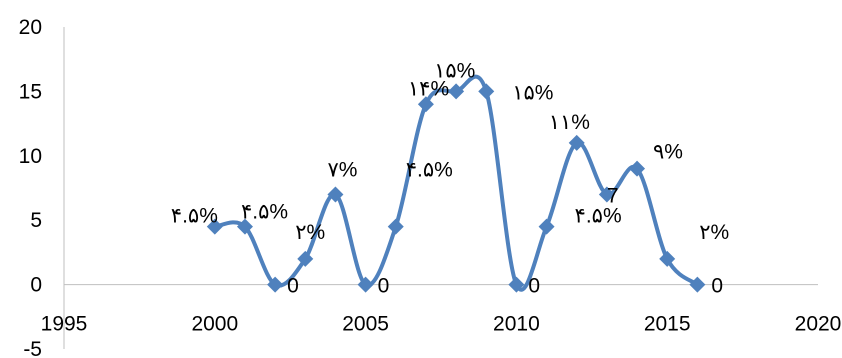 This screenshot has height=358, width=842. What do you see at coordinates (613, 195) in the screenshot?
I see `data-label: 7` at bounding box center [613, 195].